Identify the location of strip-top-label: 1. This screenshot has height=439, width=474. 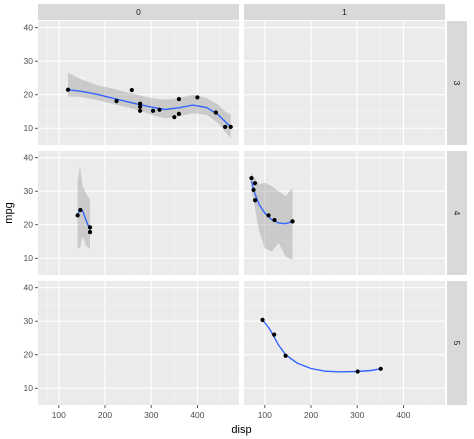
(344, 12).